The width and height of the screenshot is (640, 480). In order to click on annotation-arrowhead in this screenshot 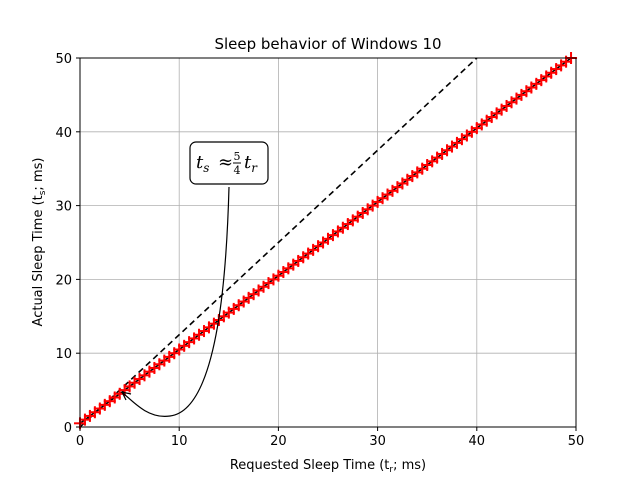, I will do `click(126, 396)`.